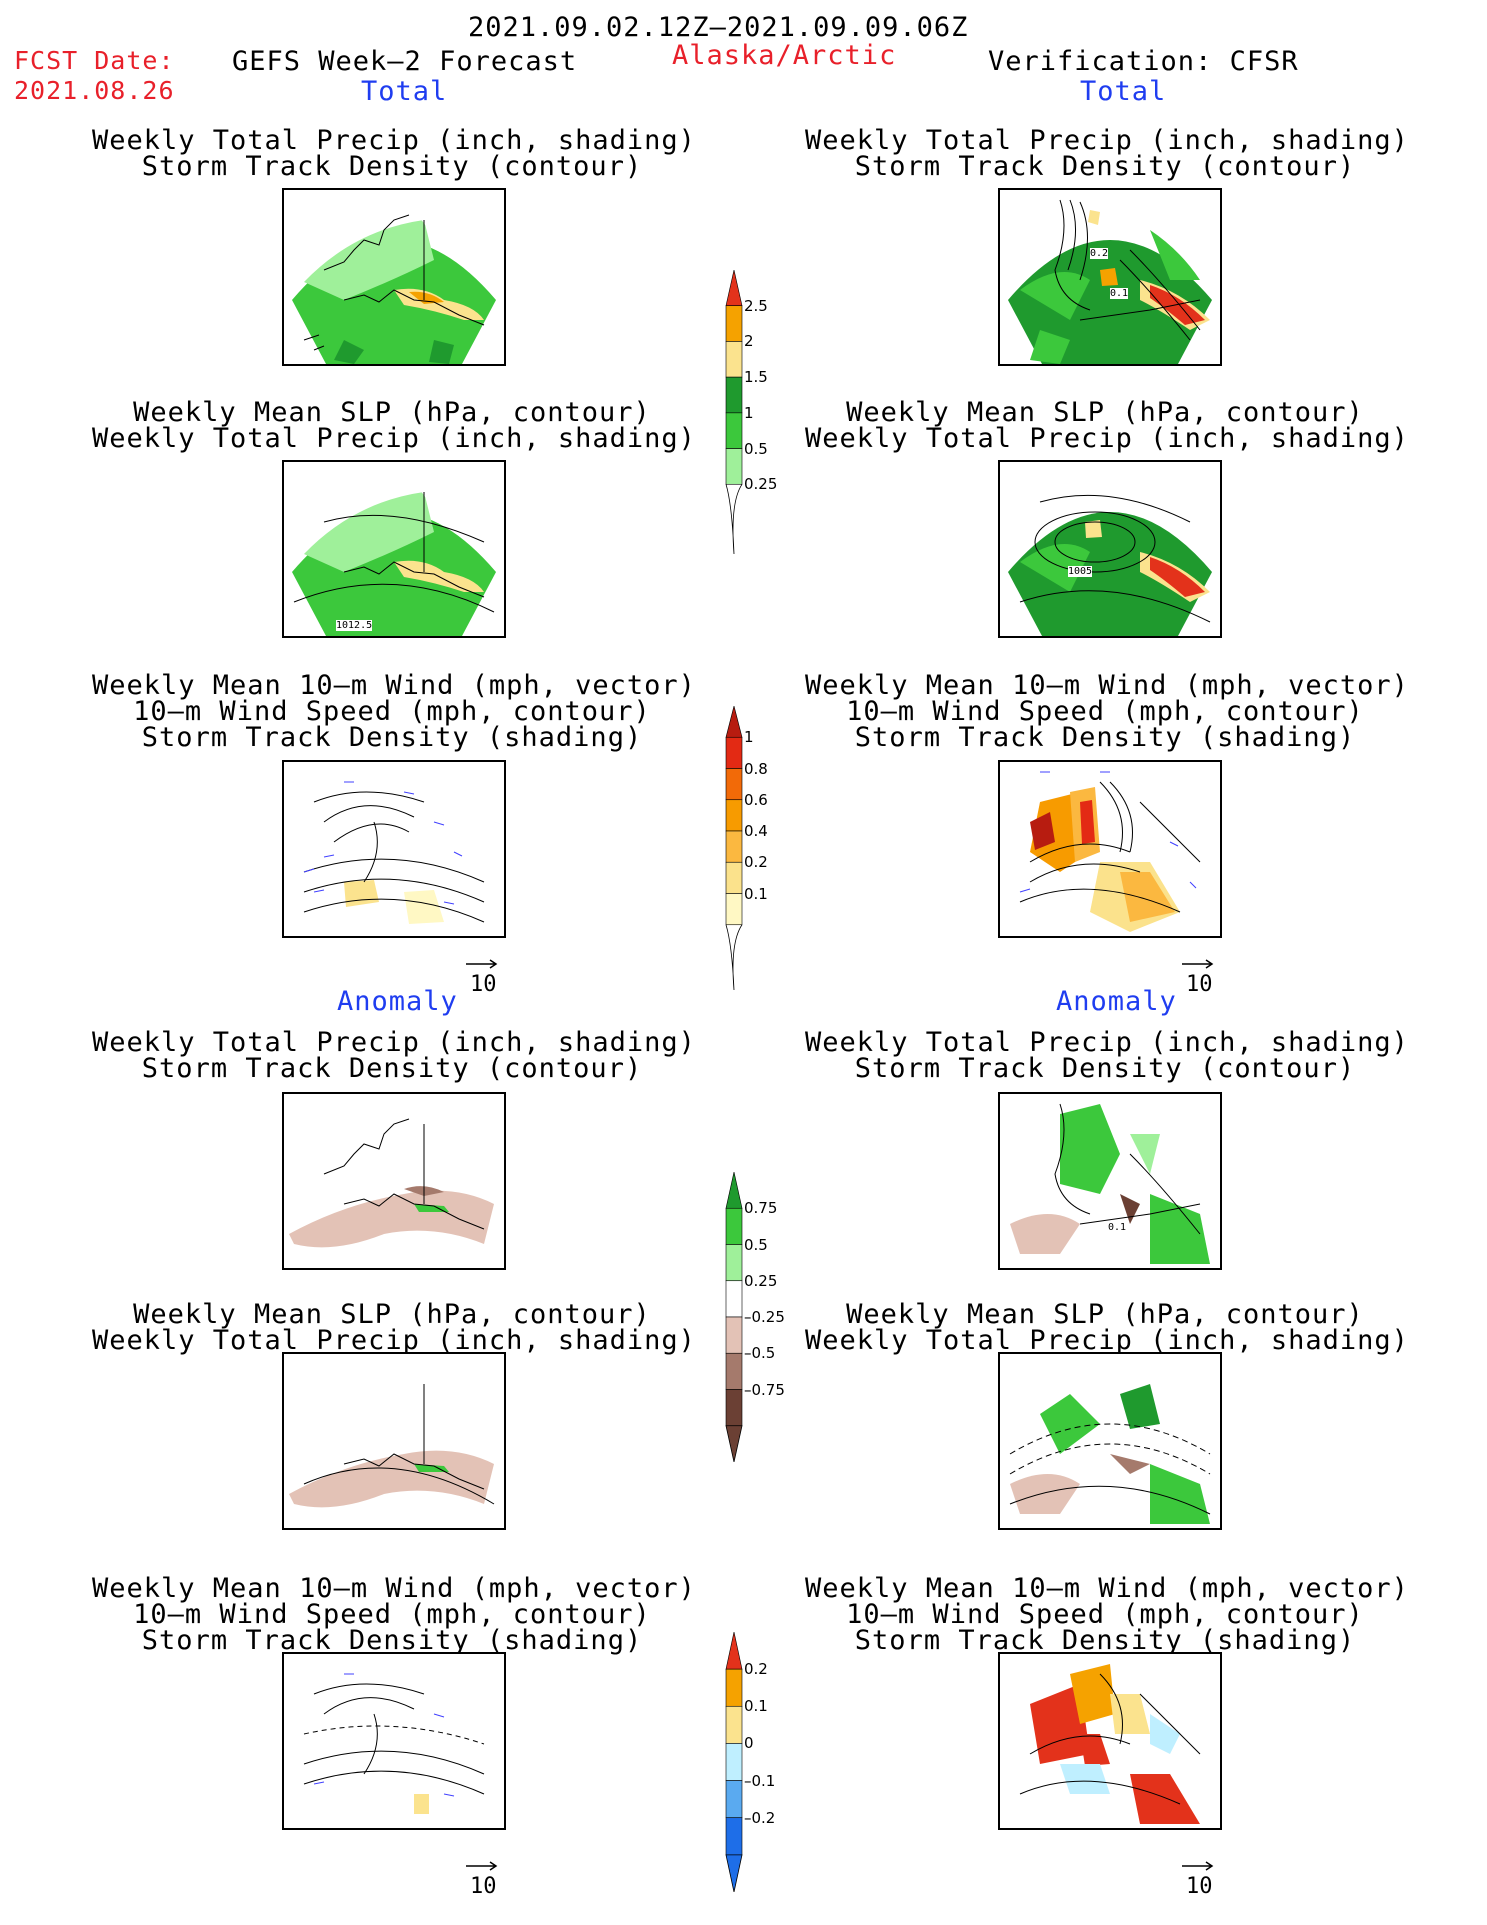  What do you see at coordinates (94, 90) in the screenshot?
I see `fcst-date-value: 2021.08.26` at bounding box center [94, 90].